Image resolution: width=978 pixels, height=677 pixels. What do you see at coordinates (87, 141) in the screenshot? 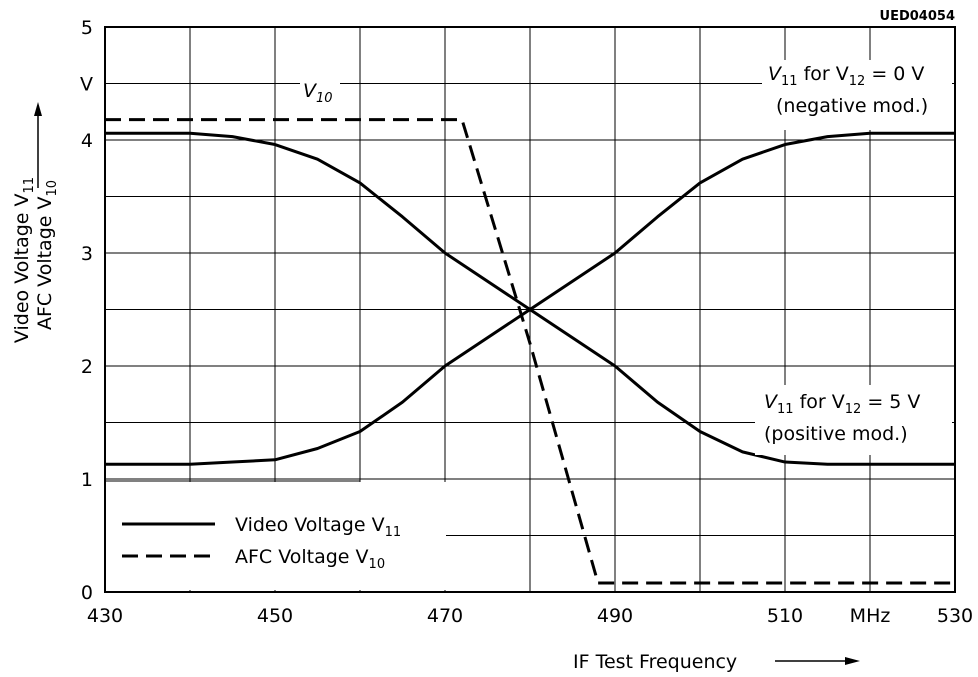
I see `y-tick-label: 4` at bounding box center [87, 141].